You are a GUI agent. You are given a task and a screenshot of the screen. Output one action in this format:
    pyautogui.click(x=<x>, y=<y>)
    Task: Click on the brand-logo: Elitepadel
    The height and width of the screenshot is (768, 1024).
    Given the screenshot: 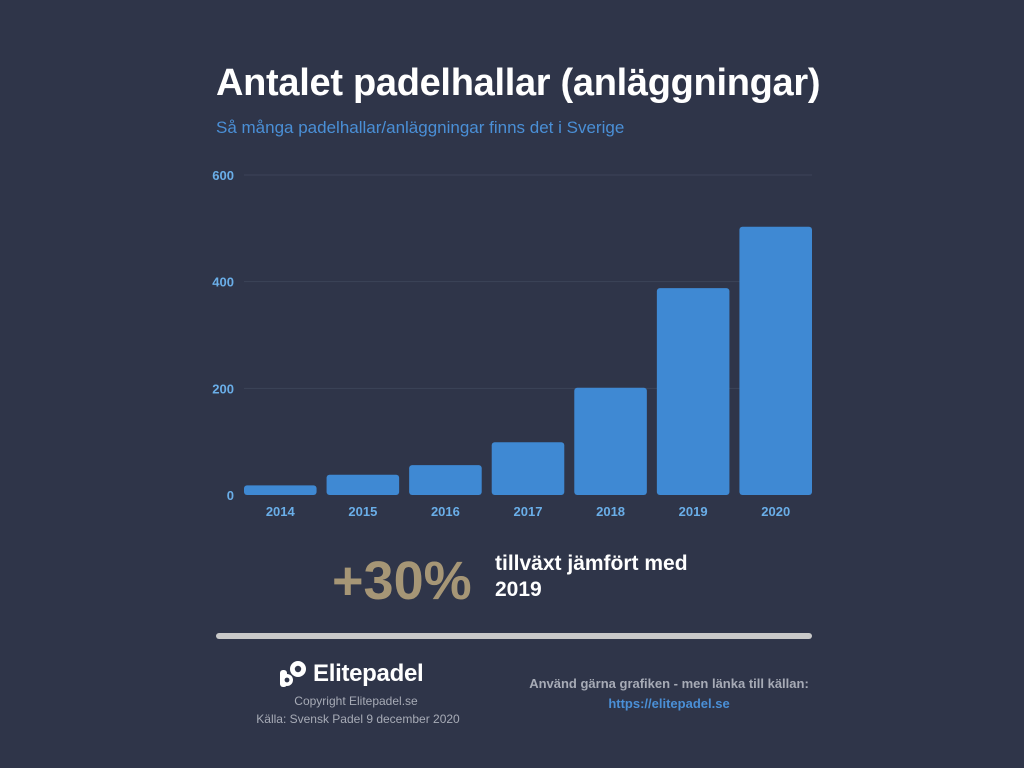 What is the action you would take?
    pyautogui.click(x=351, y=674)
    